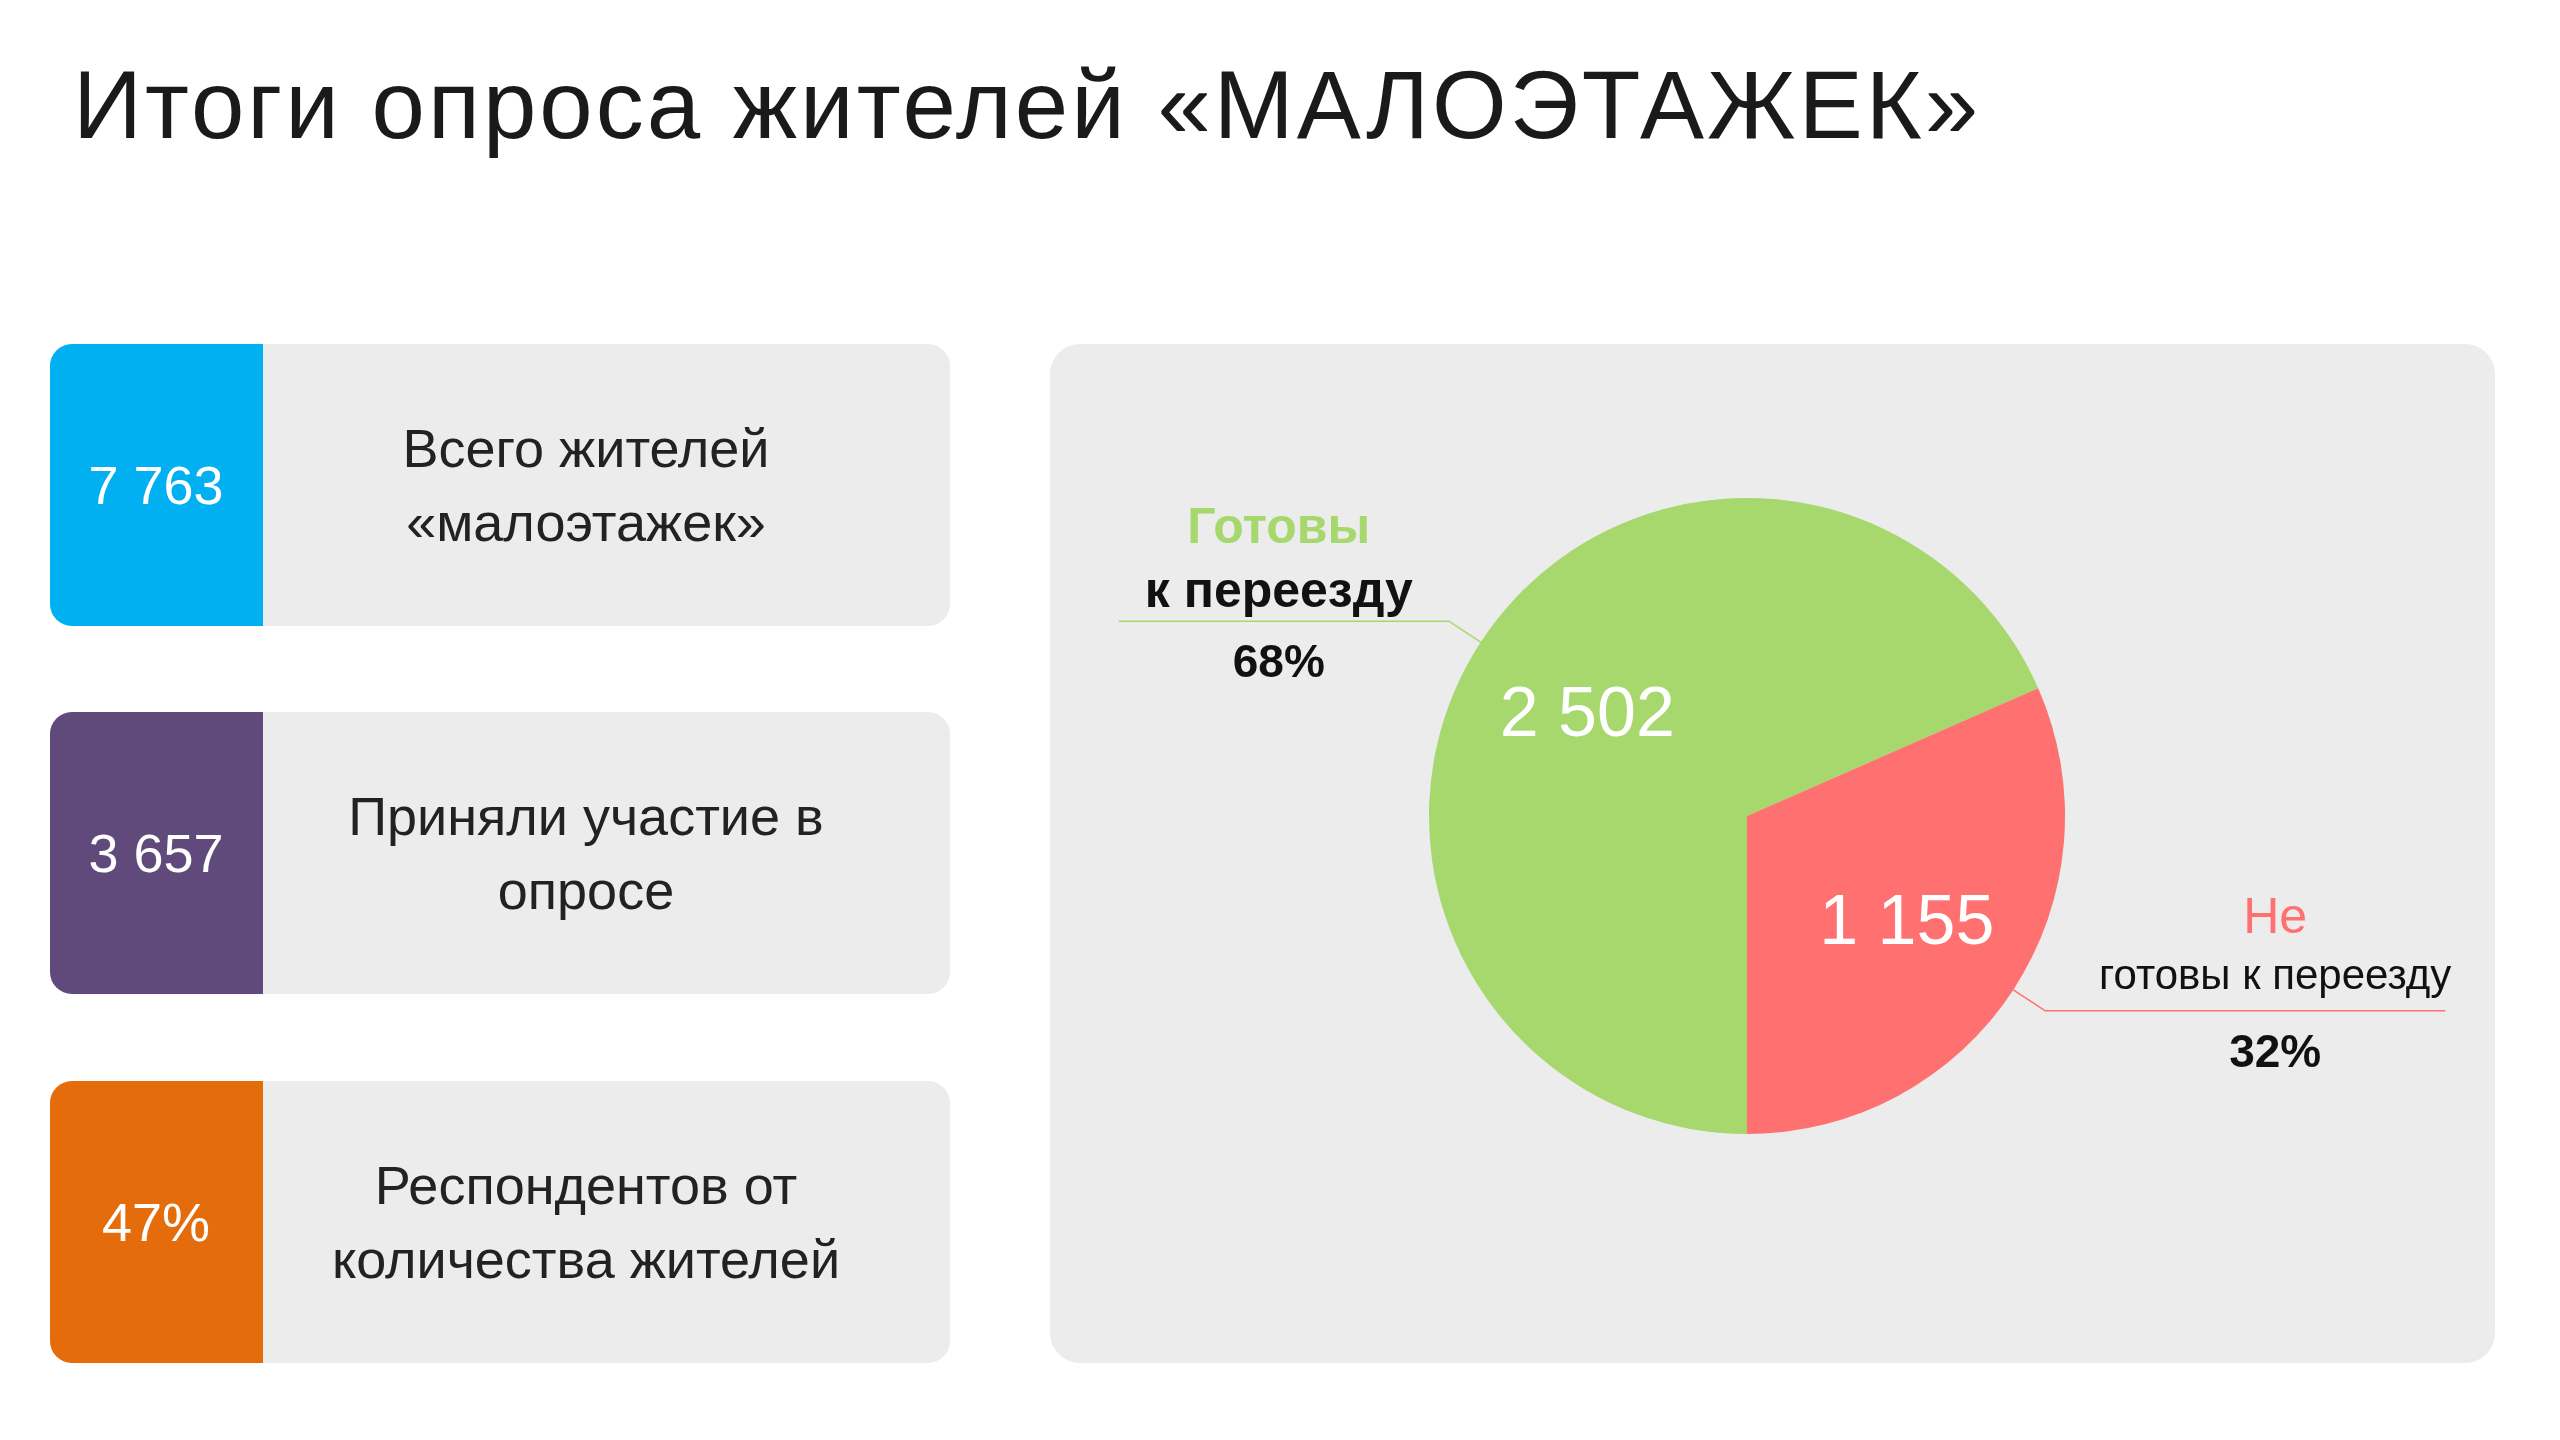 The width and height of the screenshot is (2560, 1440). What do you see at coordinates (586, 1222) in the screenshot?
I see `text: Респондентов от количества жителей` at bounding box center [586, 1222].